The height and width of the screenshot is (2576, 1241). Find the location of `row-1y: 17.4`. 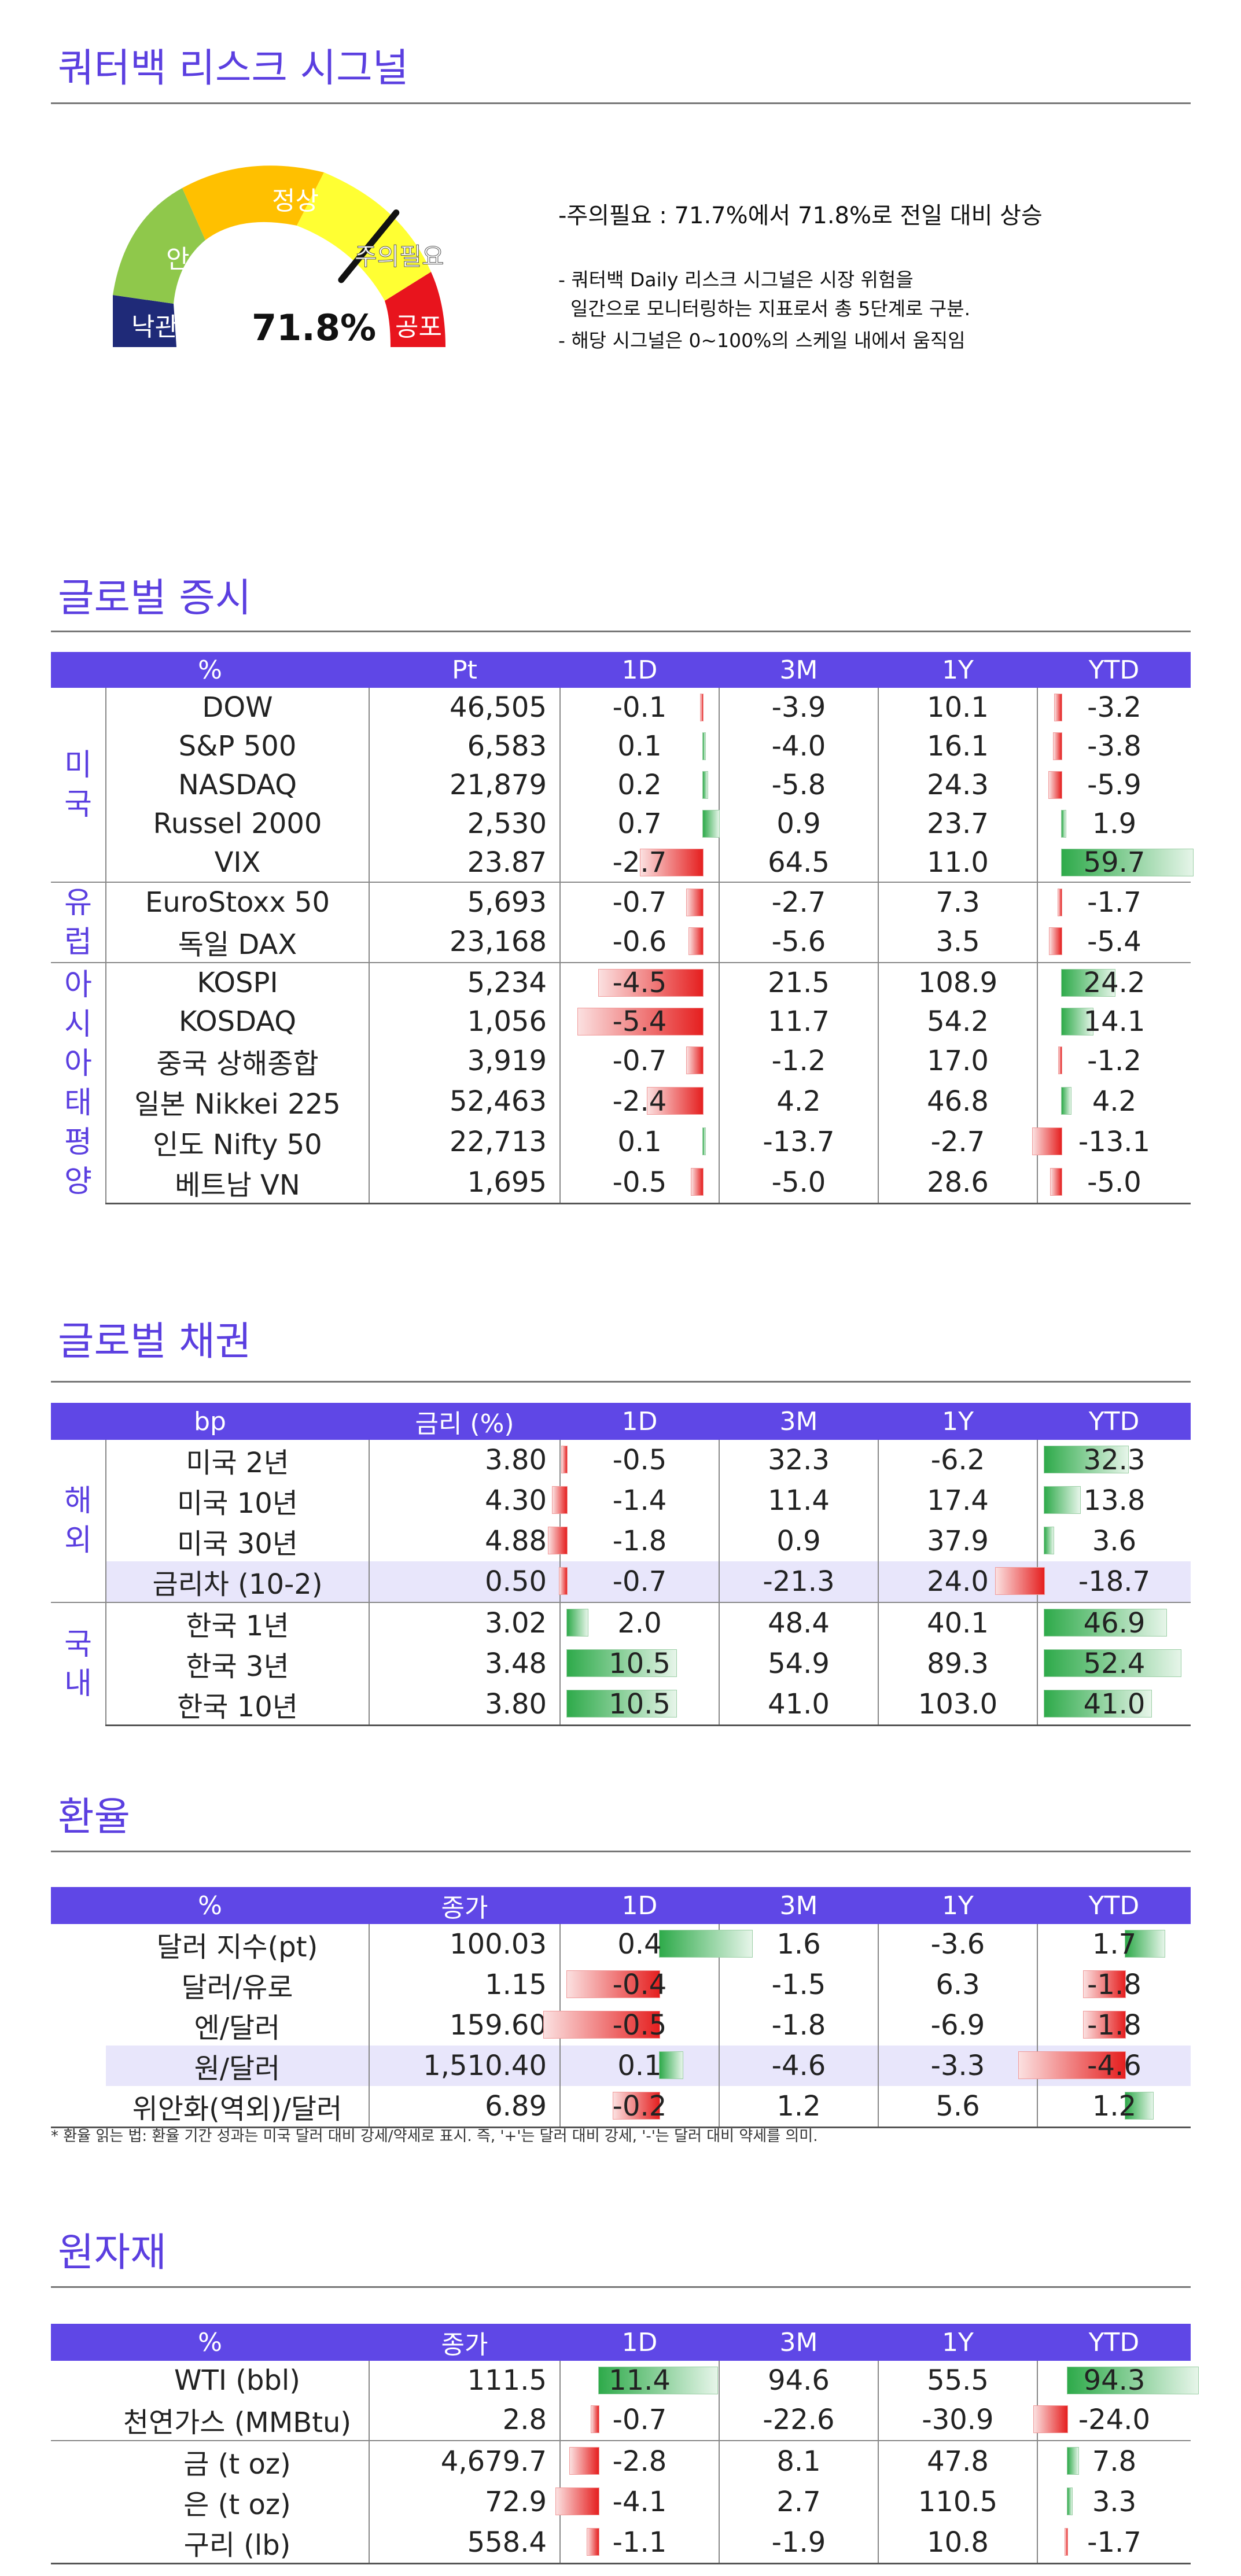

row-1y: 17.4 is located at coordinates (958, 1500).